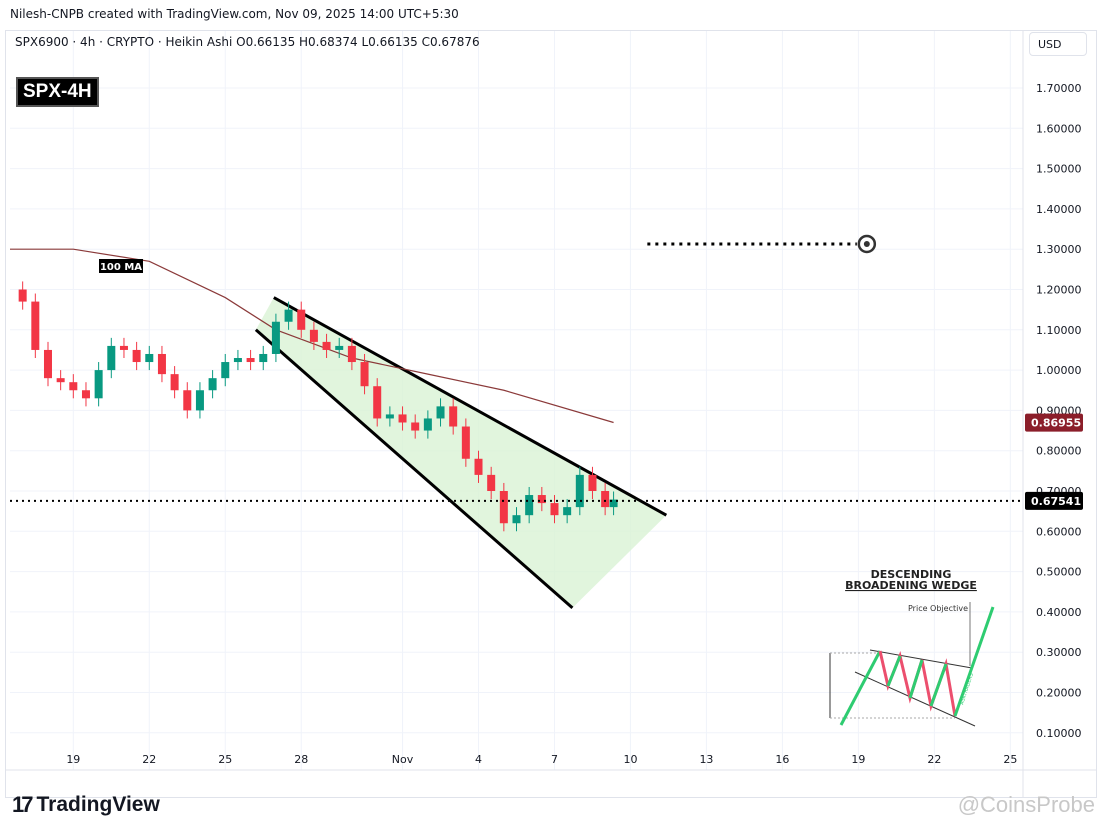 Image resolution: width=1103 pixels, height=833 pixels. I want to click on inset-red-legs, so click(917, 683).